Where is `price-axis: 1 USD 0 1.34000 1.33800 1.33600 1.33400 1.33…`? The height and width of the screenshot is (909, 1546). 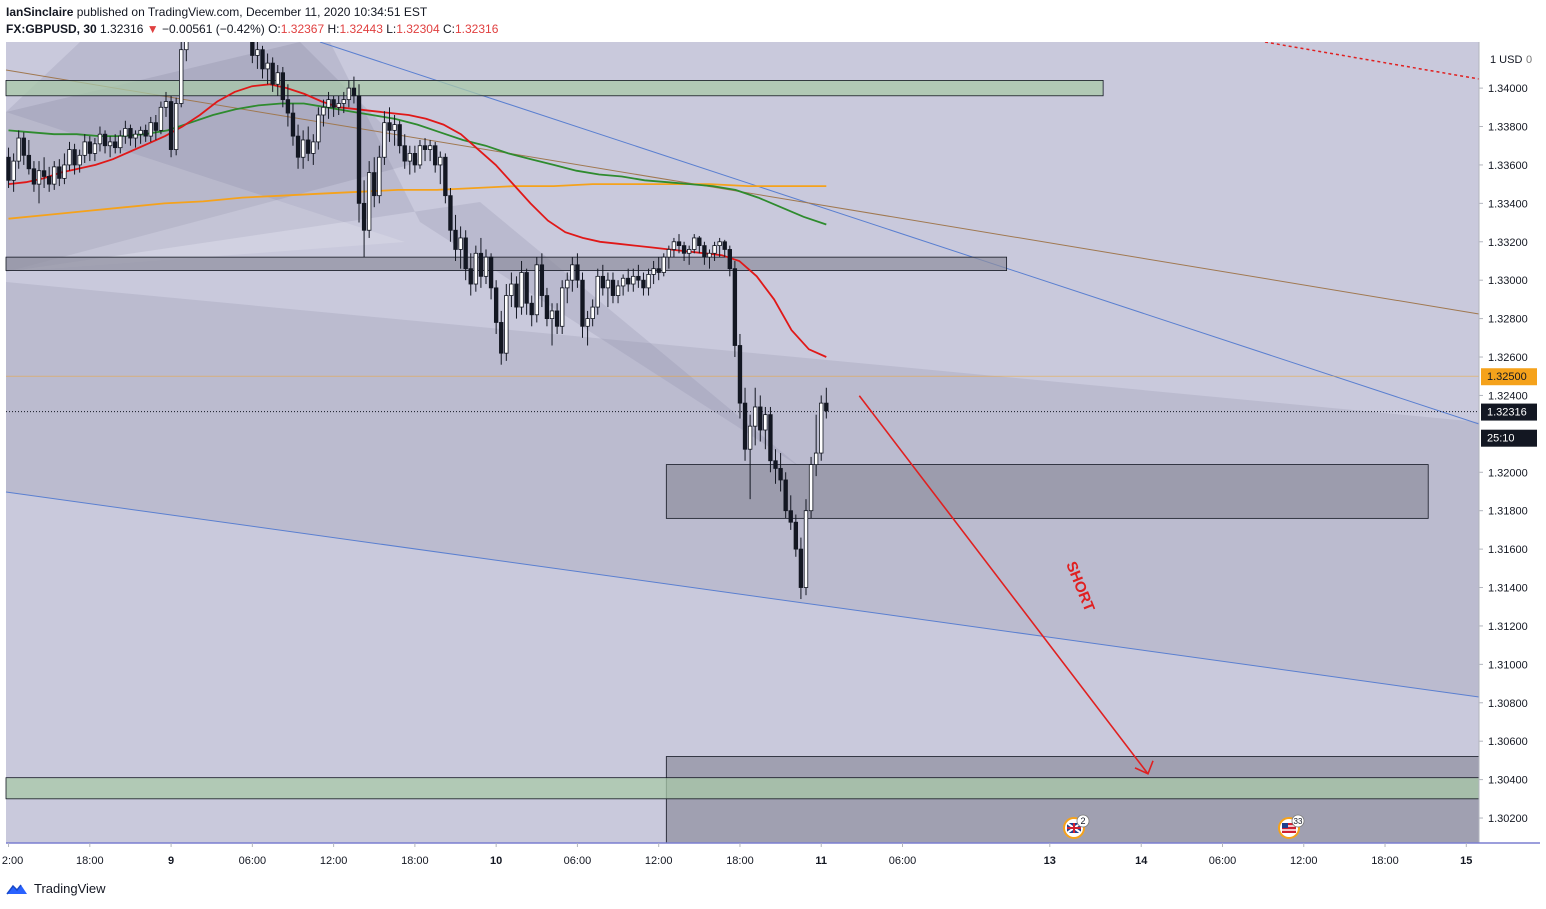 price-axis: 1 USD 0 1.34000 1.33800 1.33600 1.33400 1.33… is located at coordinates (1509, 442).